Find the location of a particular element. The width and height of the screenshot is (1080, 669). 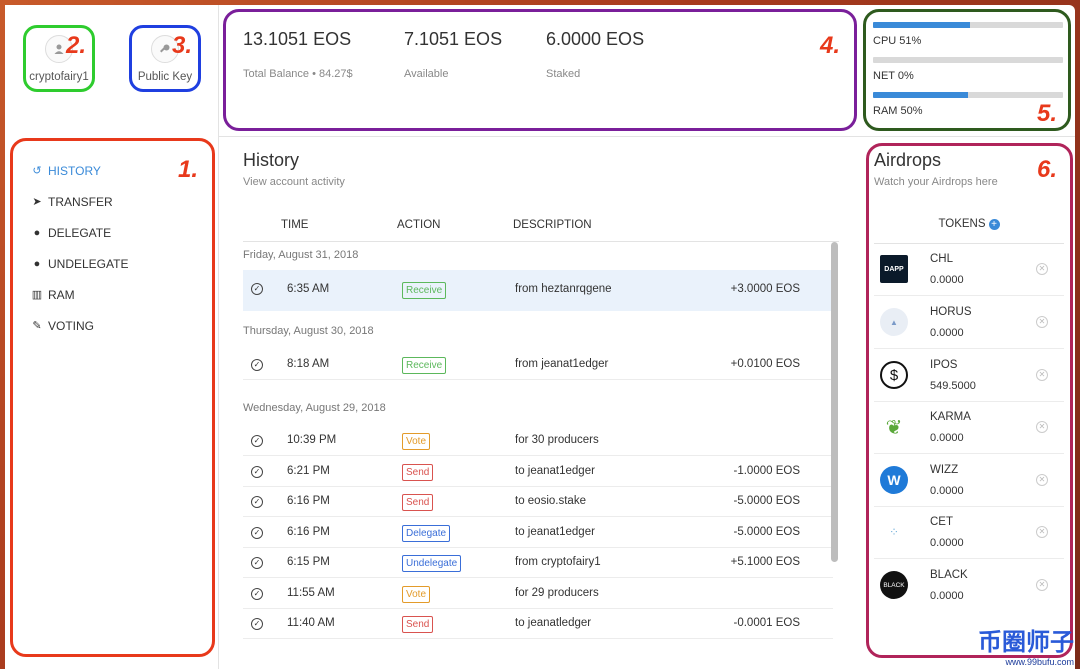

row-amount: -0.0001 EOS is located at coordinates (766, 623).